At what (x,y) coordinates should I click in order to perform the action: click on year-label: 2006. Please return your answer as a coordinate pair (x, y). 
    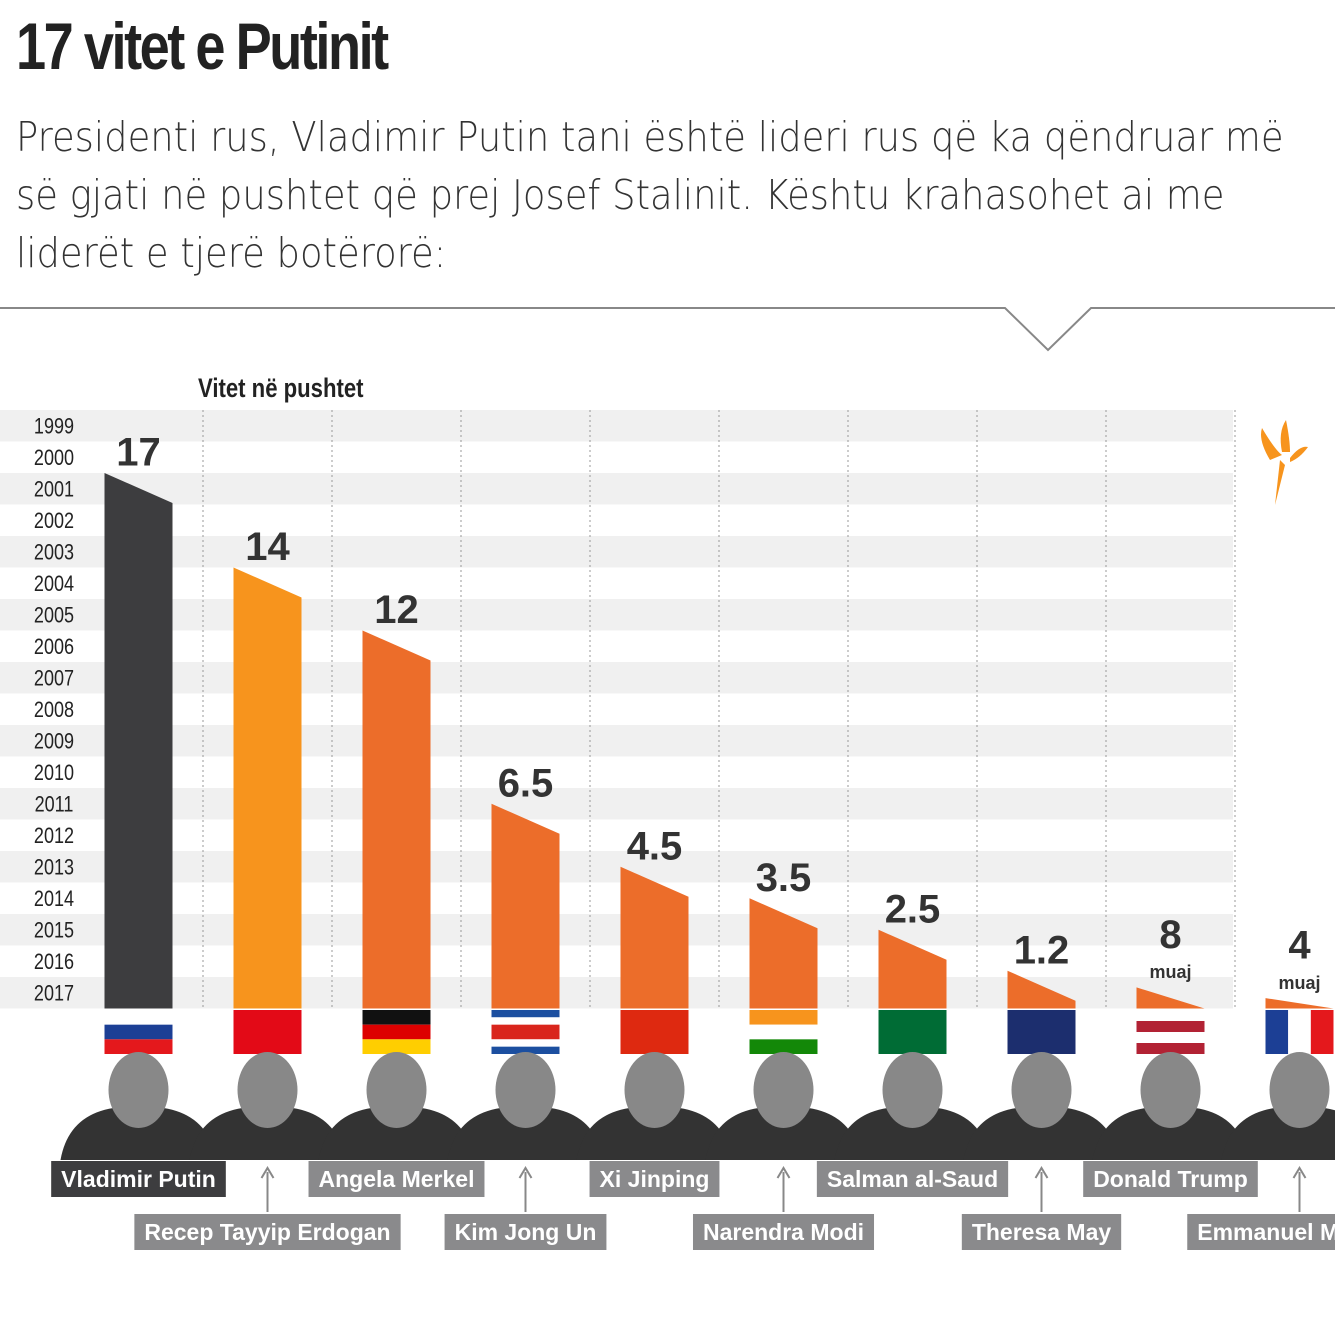
    Looking at the image, I should click on (54, 647).